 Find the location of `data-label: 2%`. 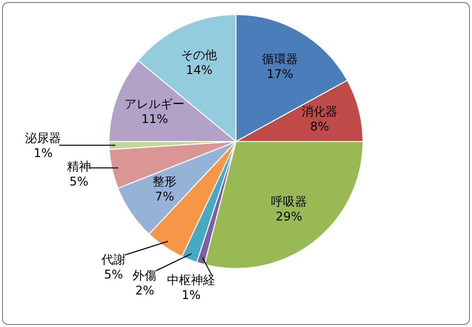

data-label: 2% is located at coordinates (144, 290).